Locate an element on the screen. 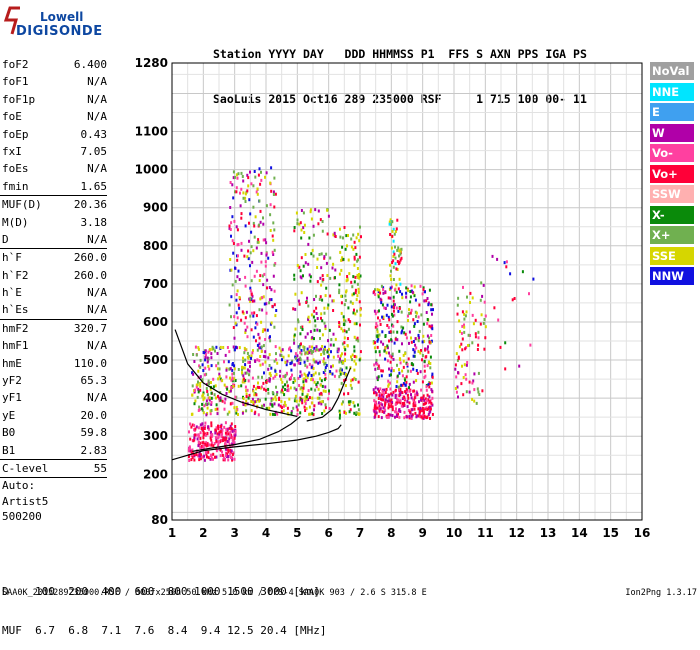 The height and width of the screenshot is (650, 700). param-row-foe: foE N/A is located at coordinates (55, 116).